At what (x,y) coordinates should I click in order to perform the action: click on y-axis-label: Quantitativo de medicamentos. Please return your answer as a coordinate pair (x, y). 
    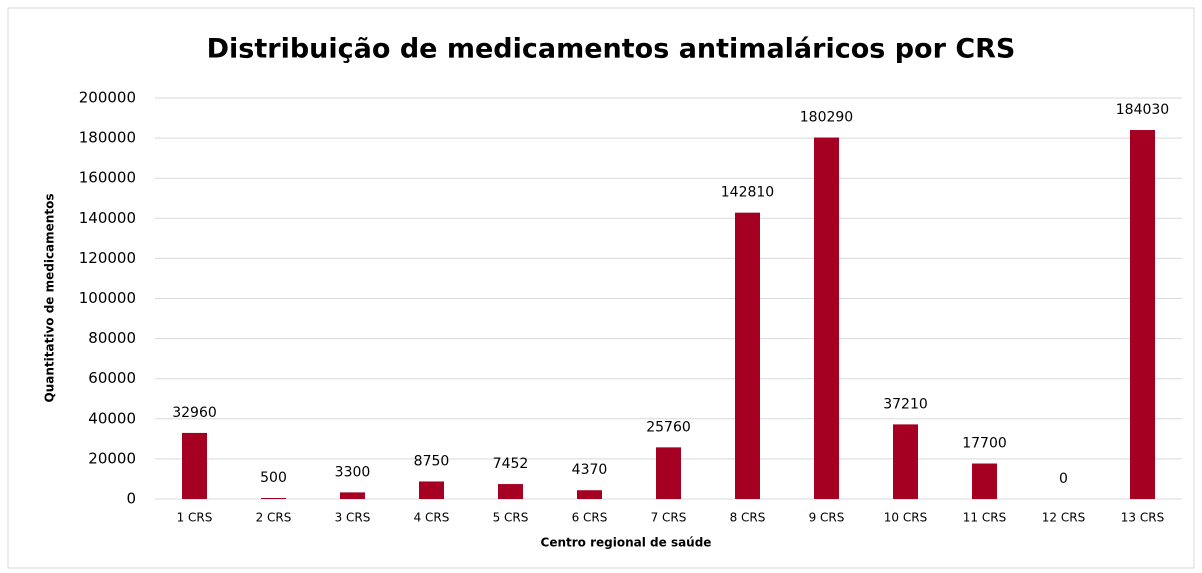
    Looking at the image, I should click on (50, 298).